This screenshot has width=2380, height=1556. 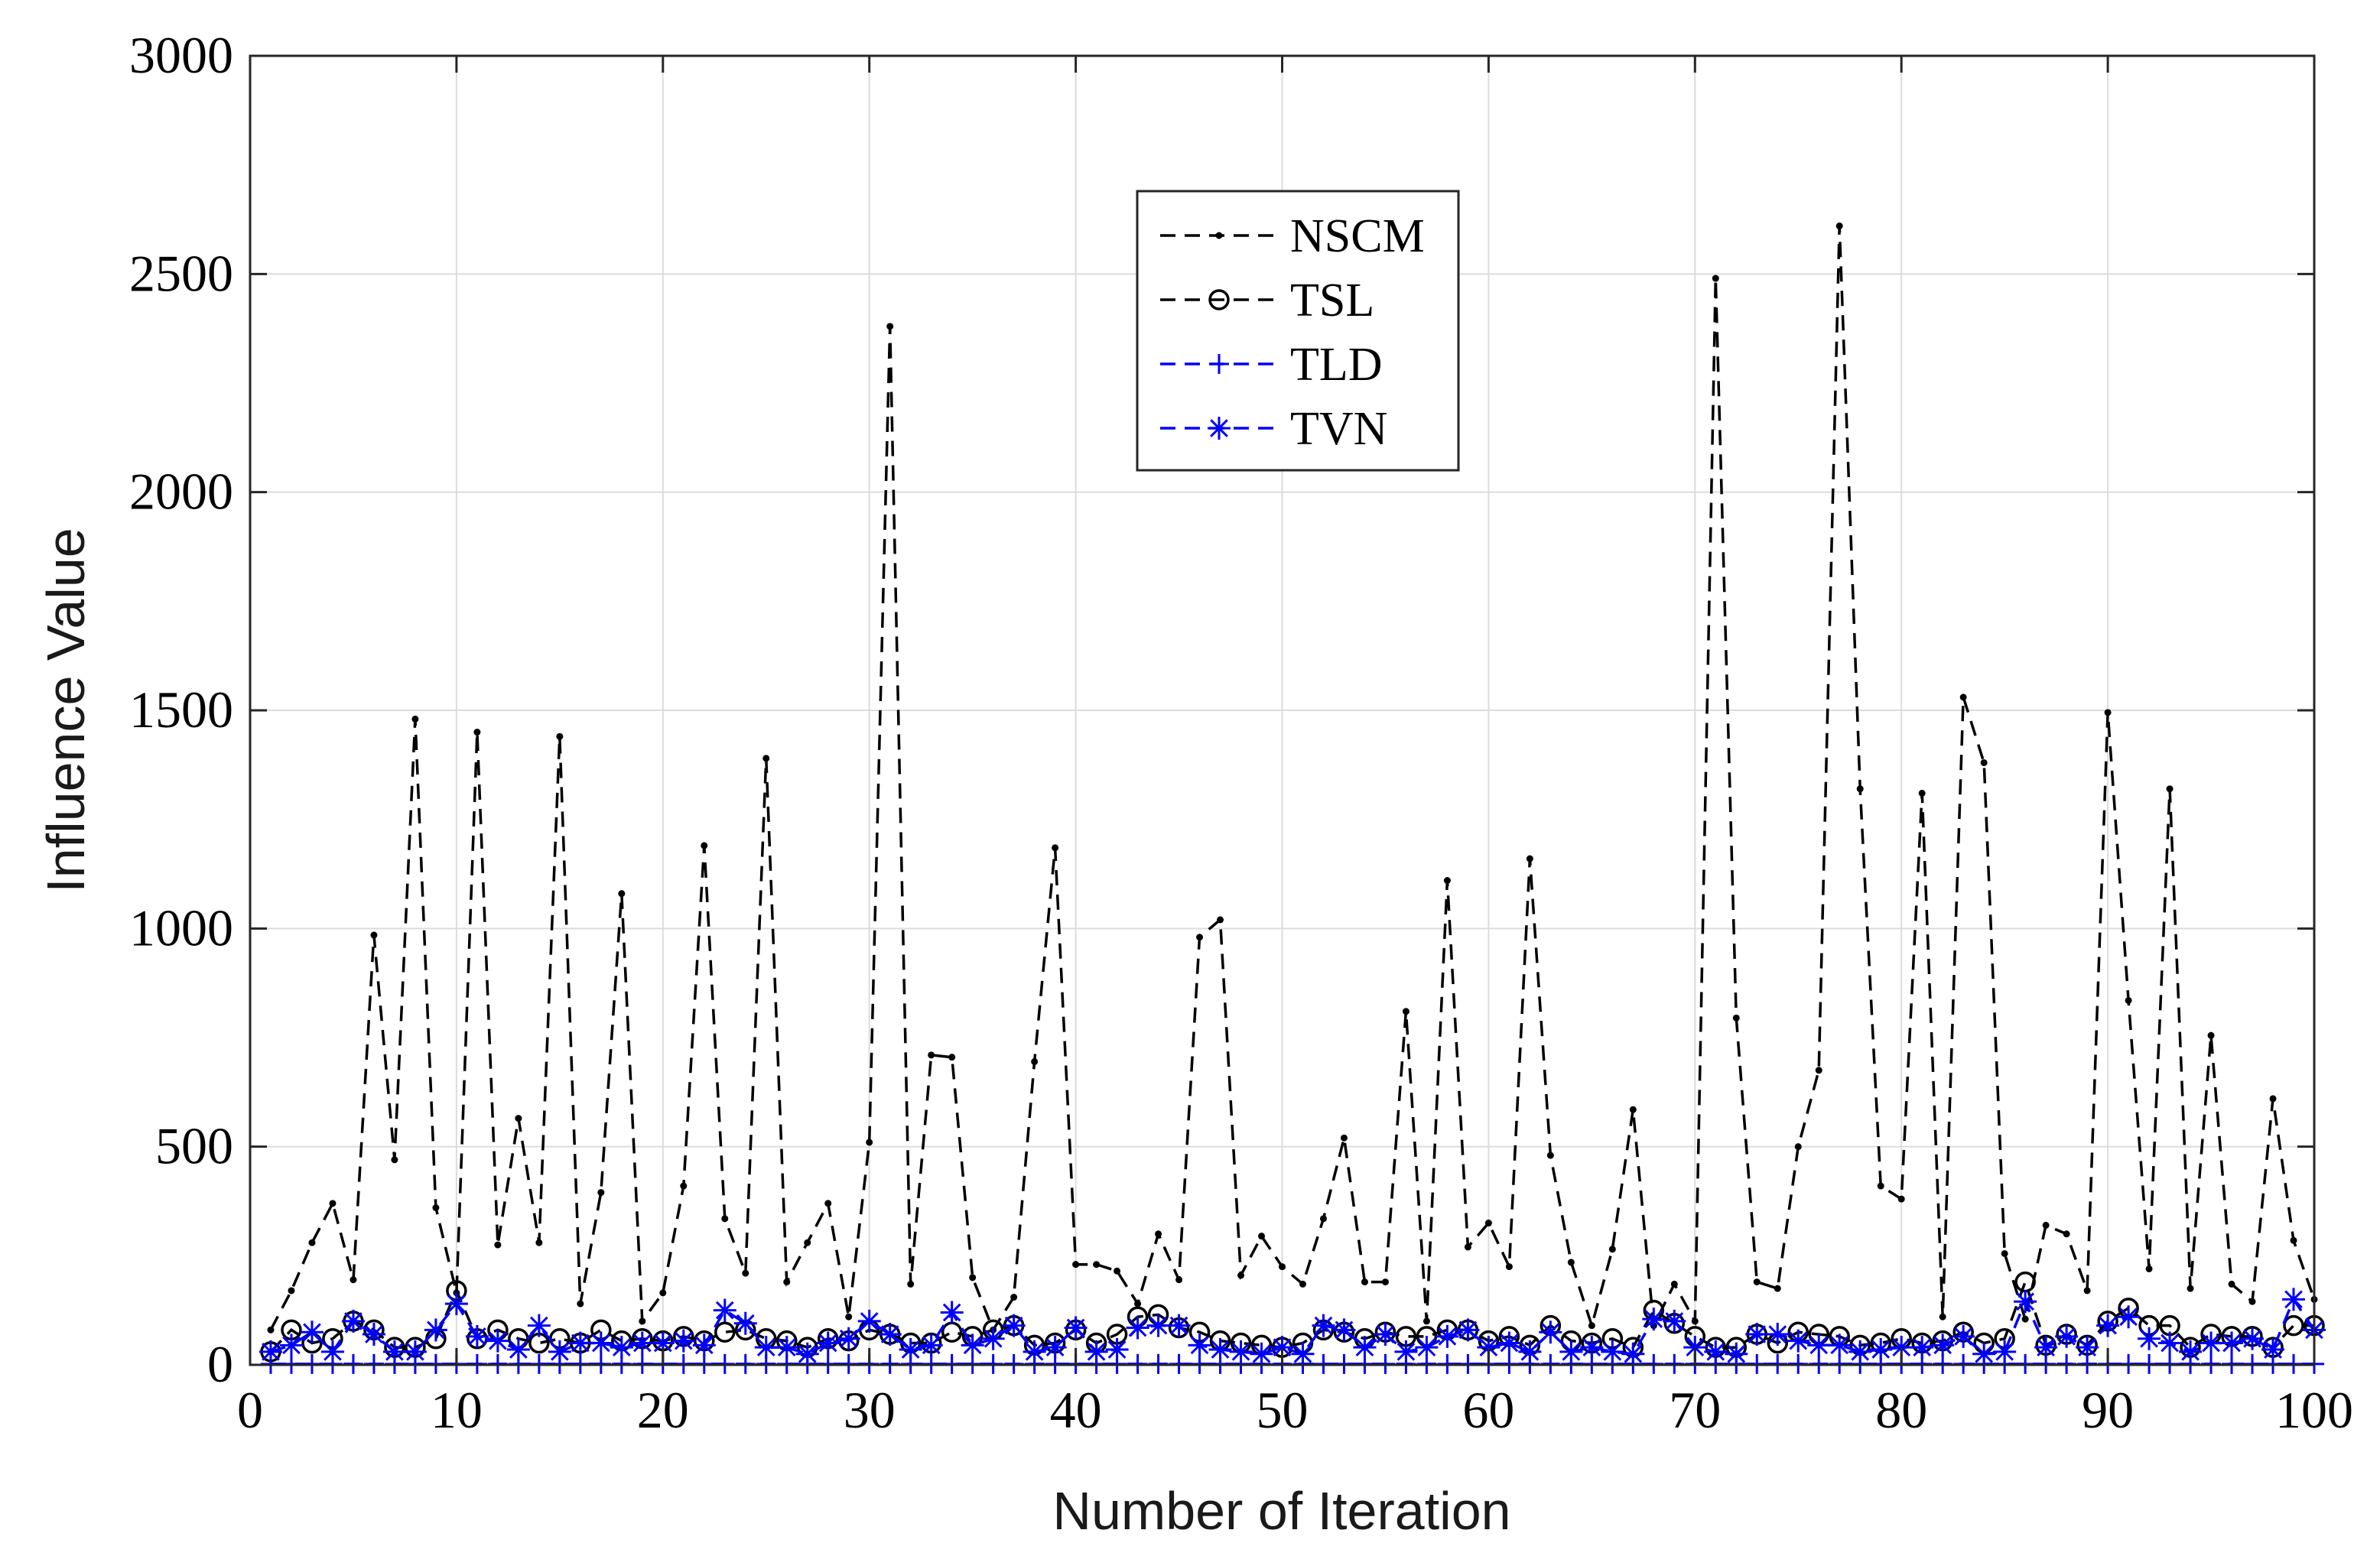 What do you see at coordinates (181, 492) in the screenshot?
I see `y-tick-label: 2000` at bounding box center [181, 492].